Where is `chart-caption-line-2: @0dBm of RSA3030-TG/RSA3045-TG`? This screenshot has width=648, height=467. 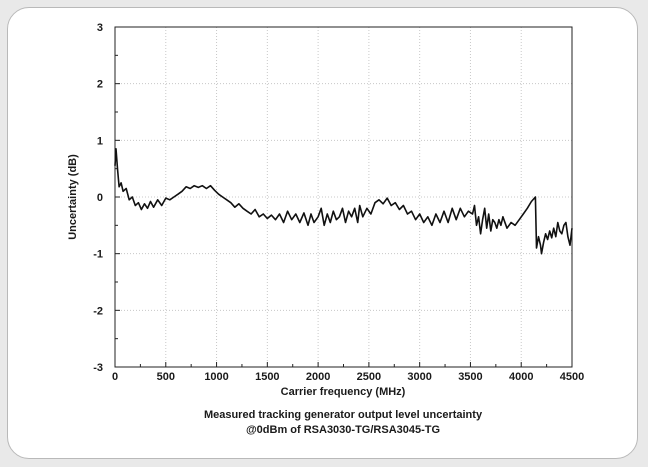 chart-caption-line-2: @0dBm of RSA3030-TG/RSA3045-TG is located at coordinates (343, 430).